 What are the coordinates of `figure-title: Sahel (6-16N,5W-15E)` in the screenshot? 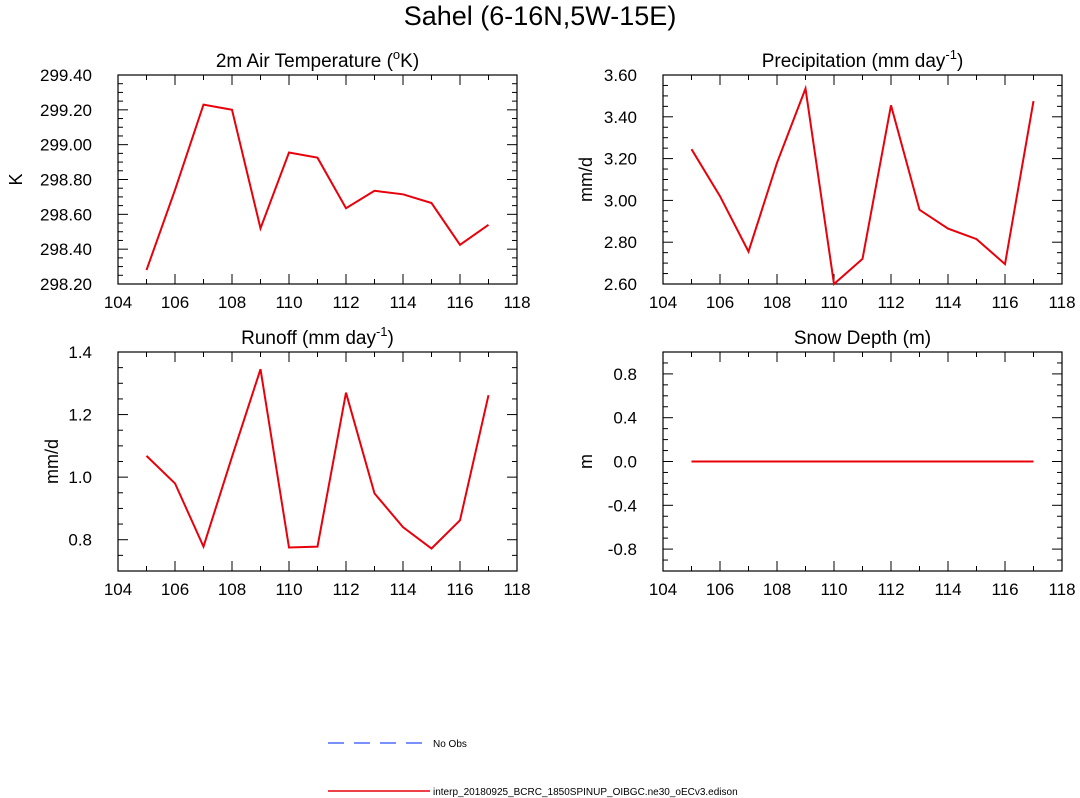 It's located at (540, 16).